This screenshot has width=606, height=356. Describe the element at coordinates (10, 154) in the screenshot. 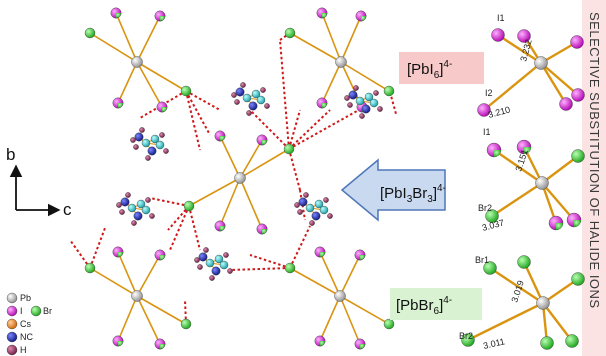

I see `b-axis-label: b` at that location.